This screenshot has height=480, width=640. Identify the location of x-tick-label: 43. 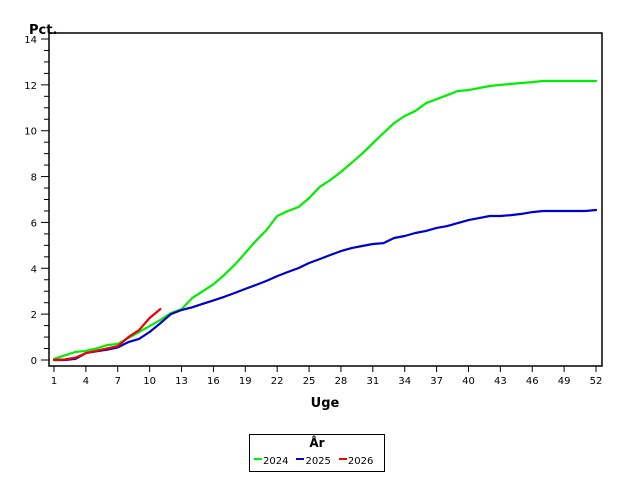
(500, 381).